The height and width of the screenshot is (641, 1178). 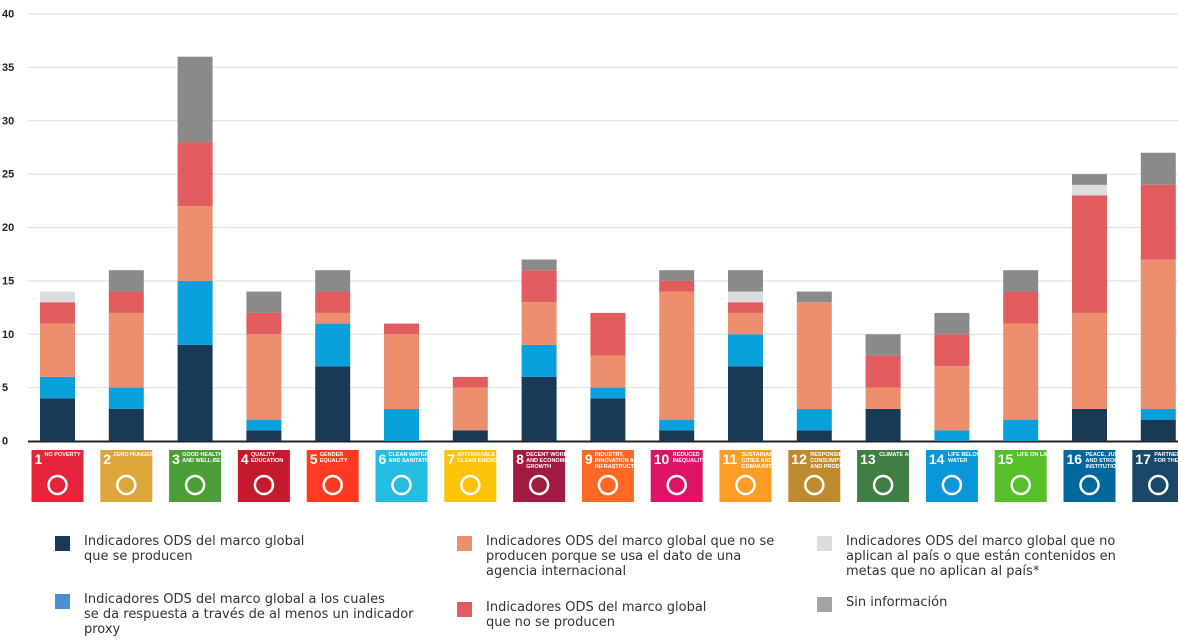 What do you see at coordinates (761, 467) in the screenshot?
I see `sdg-label: COMMUNITIES` at bounding box center [761, 467].